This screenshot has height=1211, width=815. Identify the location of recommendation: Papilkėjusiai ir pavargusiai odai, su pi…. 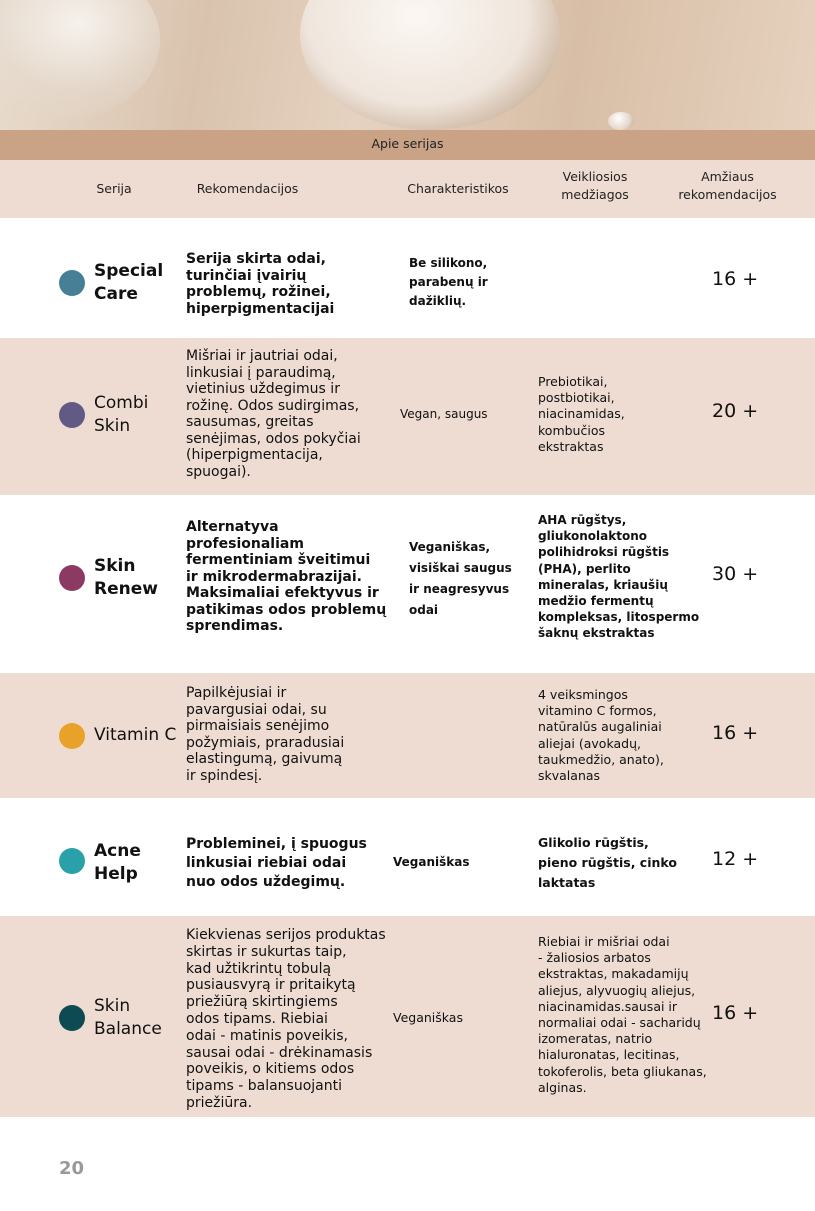
(265, 734).